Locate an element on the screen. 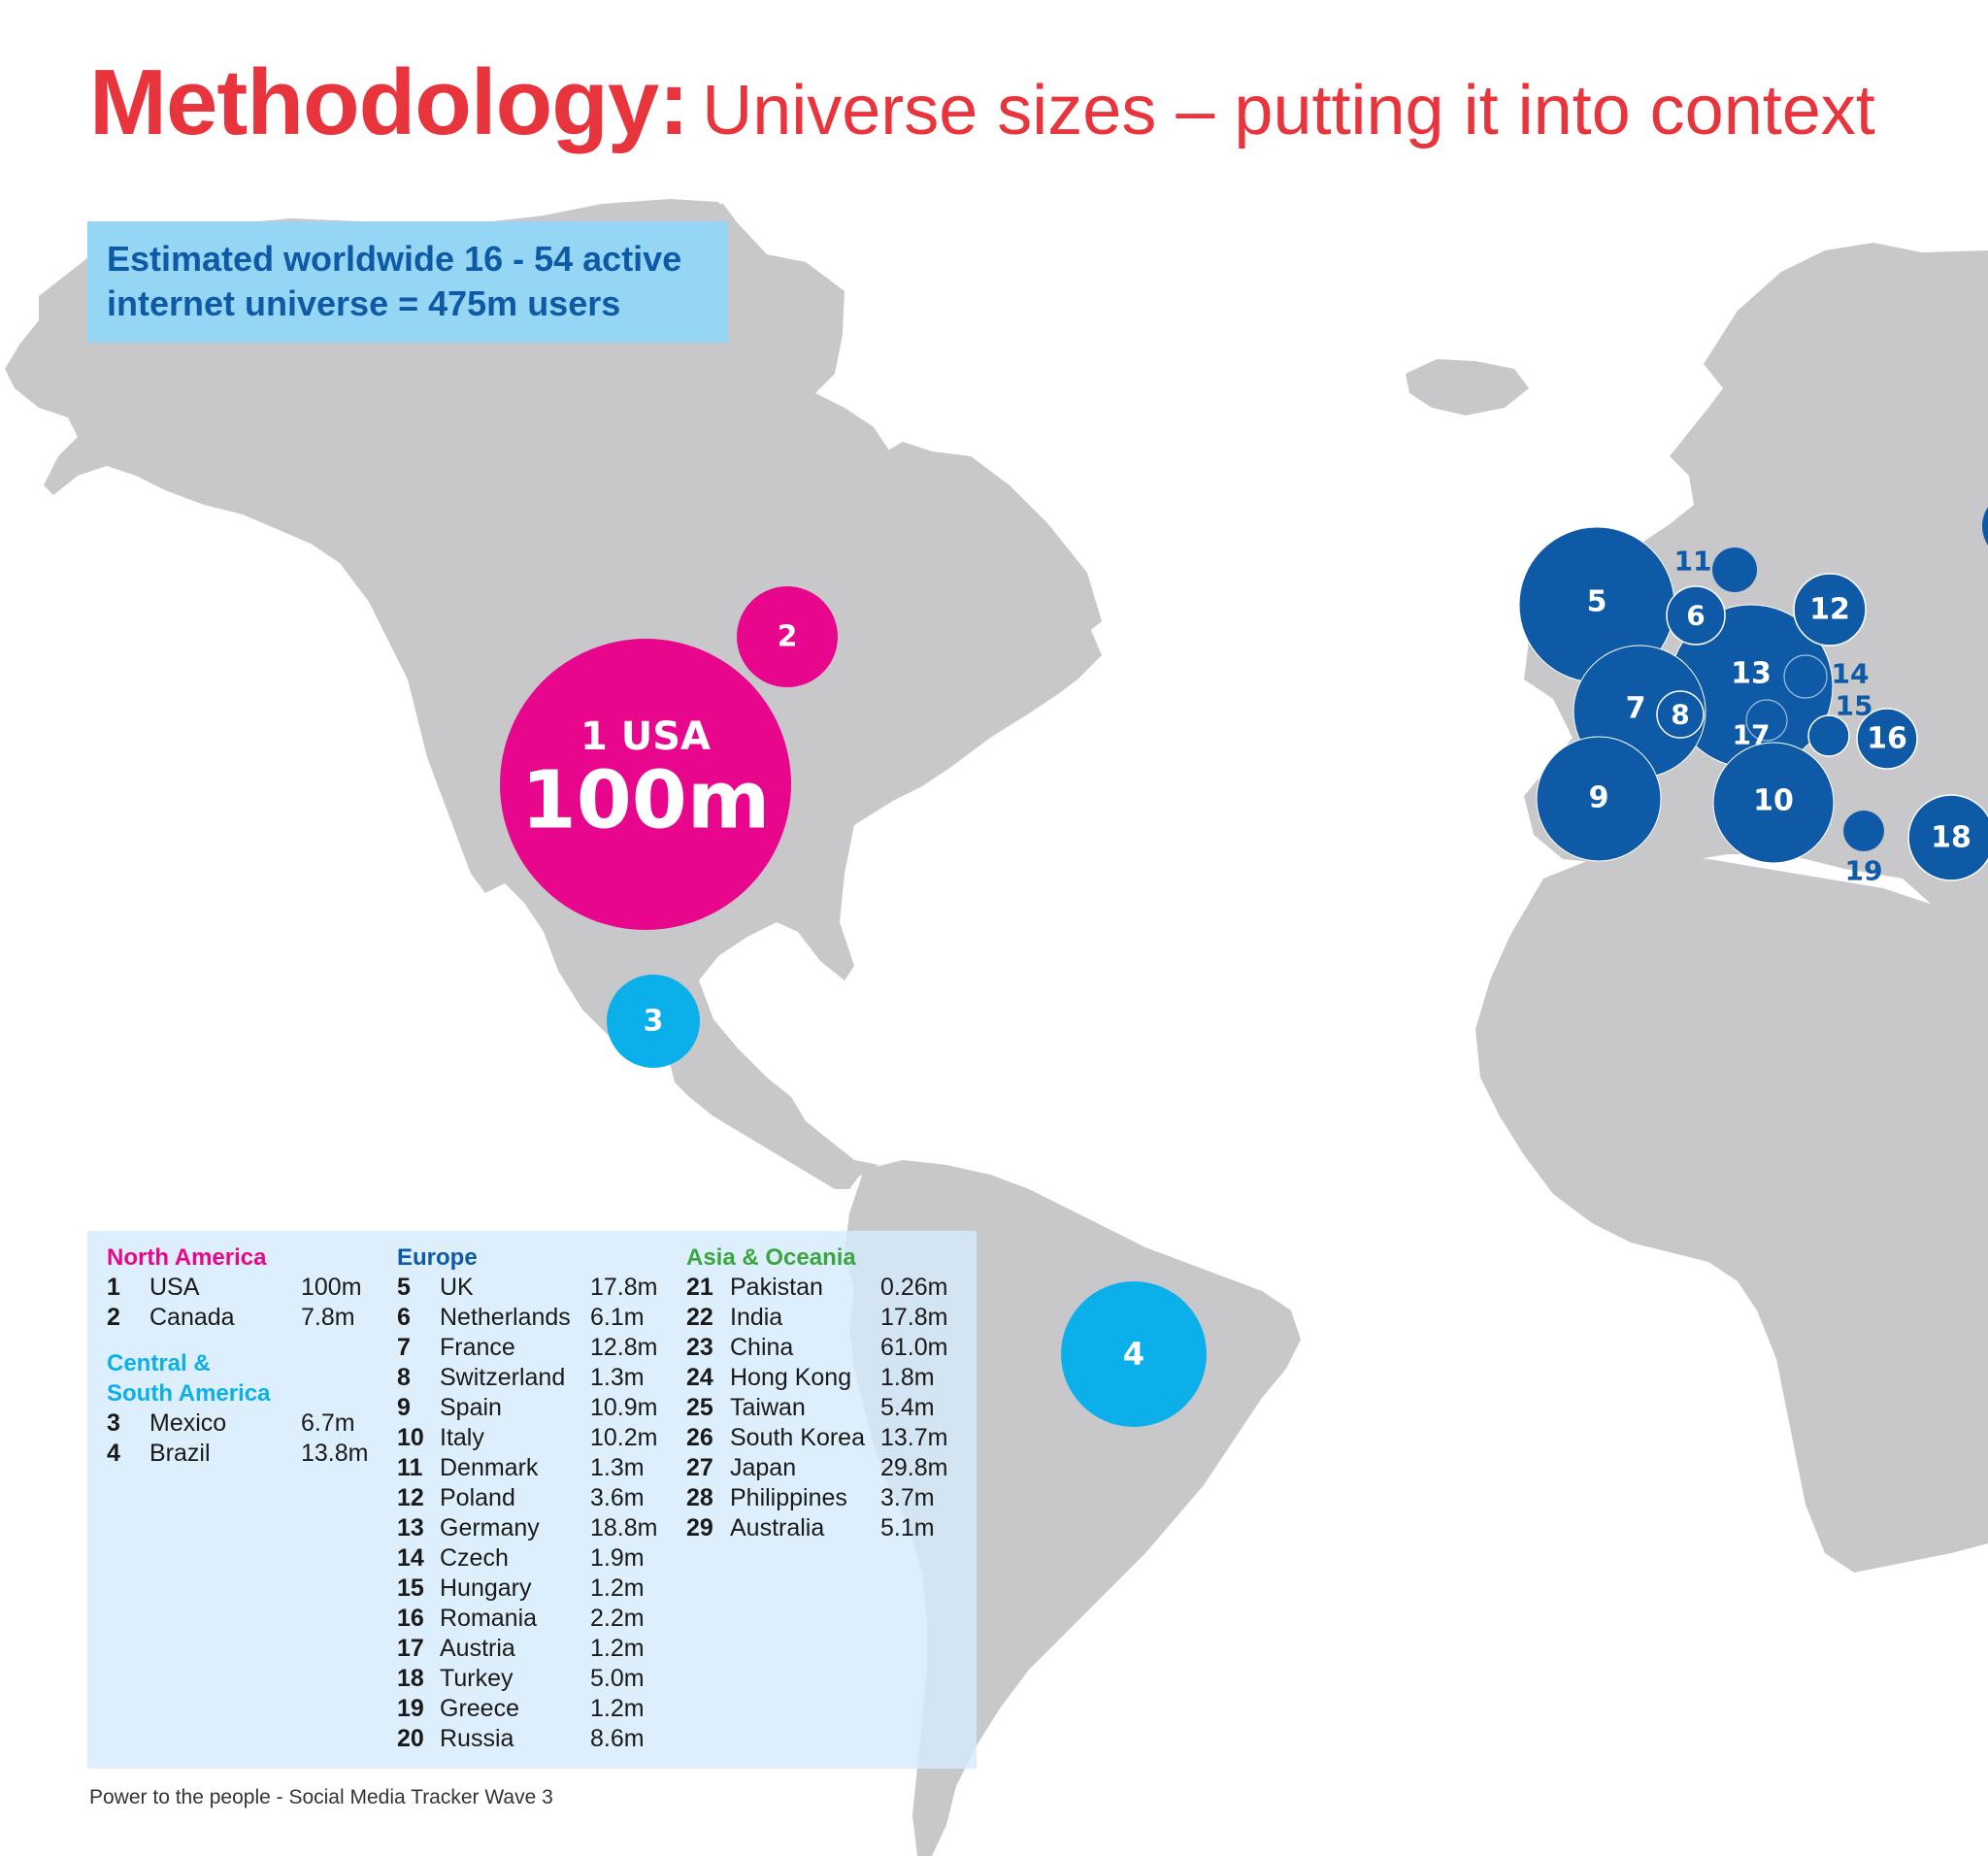  legend-row: 4 Brazil 13.8m is located at coordinates (243, 1454).